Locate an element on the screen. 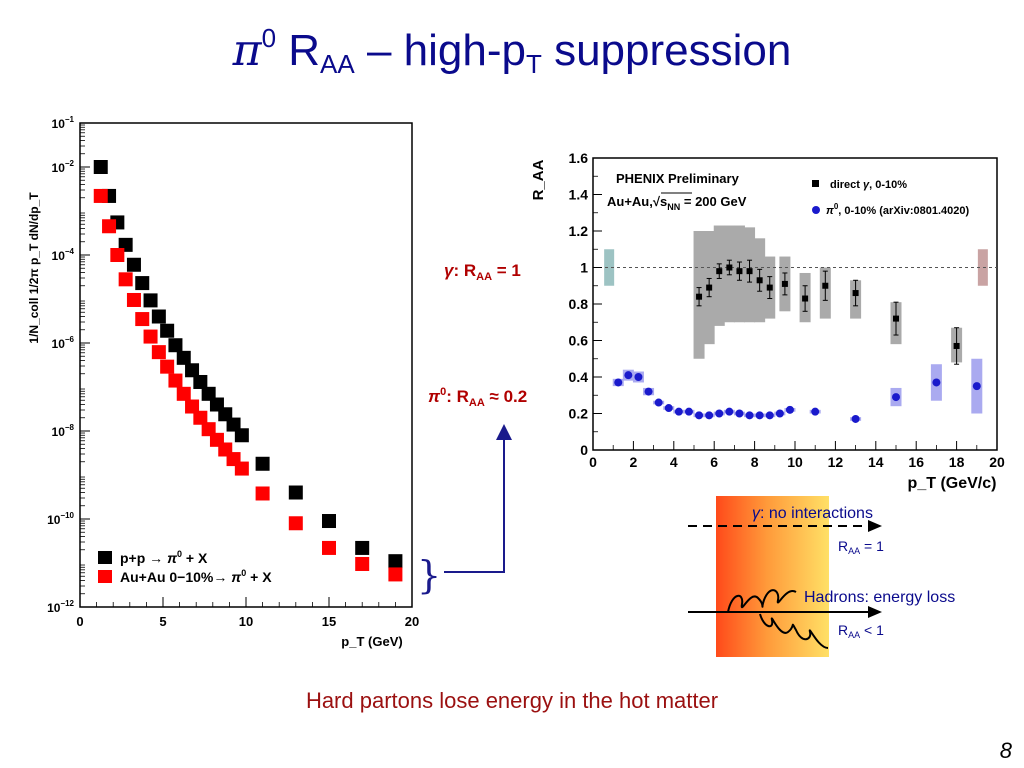  gamma-no-interactions-label: γ: no interactions is located at coordinates (812, 513).